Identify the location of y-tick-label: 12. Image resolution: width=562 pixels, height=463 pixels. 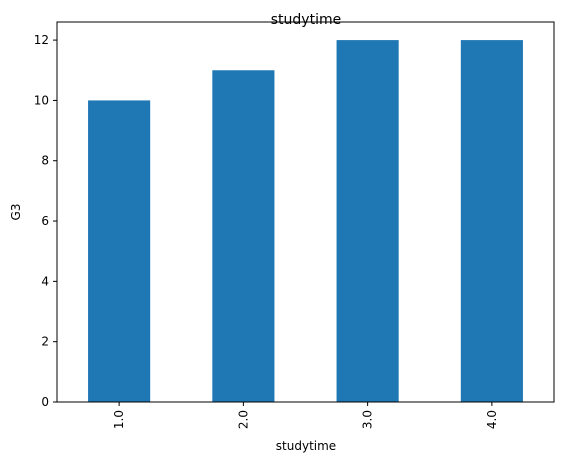
(41, 40).